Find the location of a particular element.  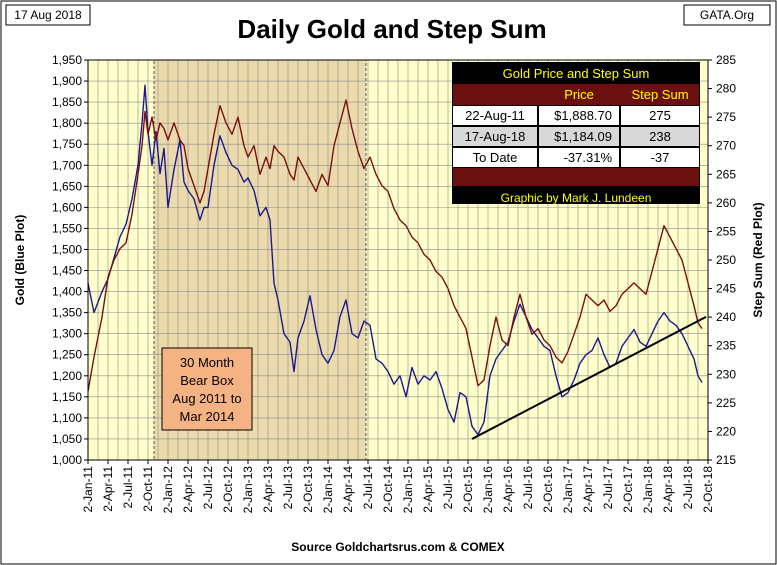

left-tick-label: 1,600 is located at coordinates (67, 207).